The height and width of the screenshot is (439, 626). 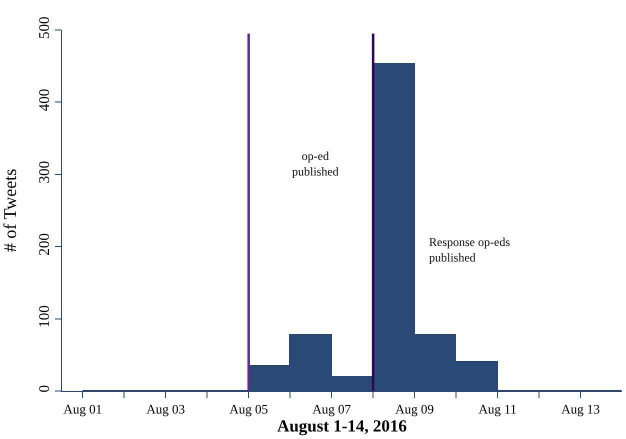 I want to click on x-tick-label: Aug 03, so click(x=166, y=409).